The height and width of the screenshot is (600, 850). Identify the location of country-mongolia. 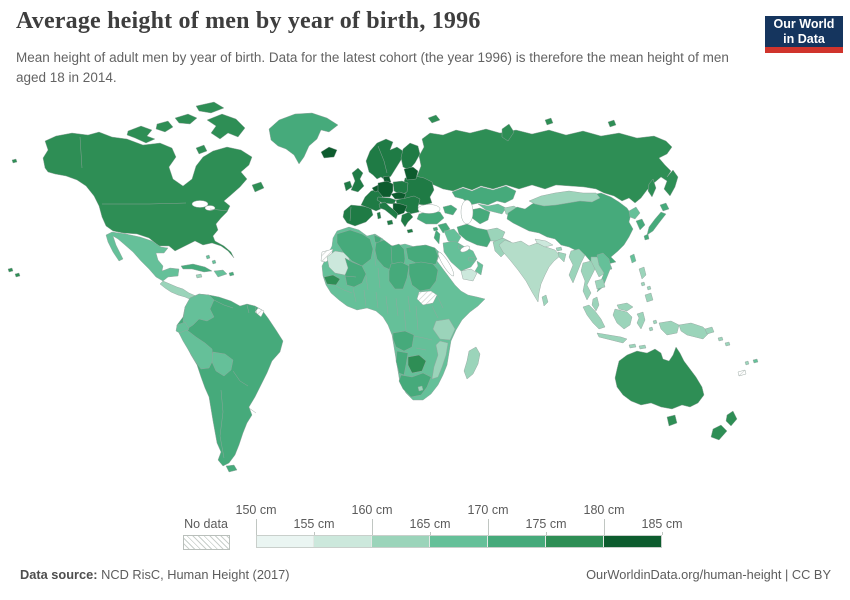
(564, 198).